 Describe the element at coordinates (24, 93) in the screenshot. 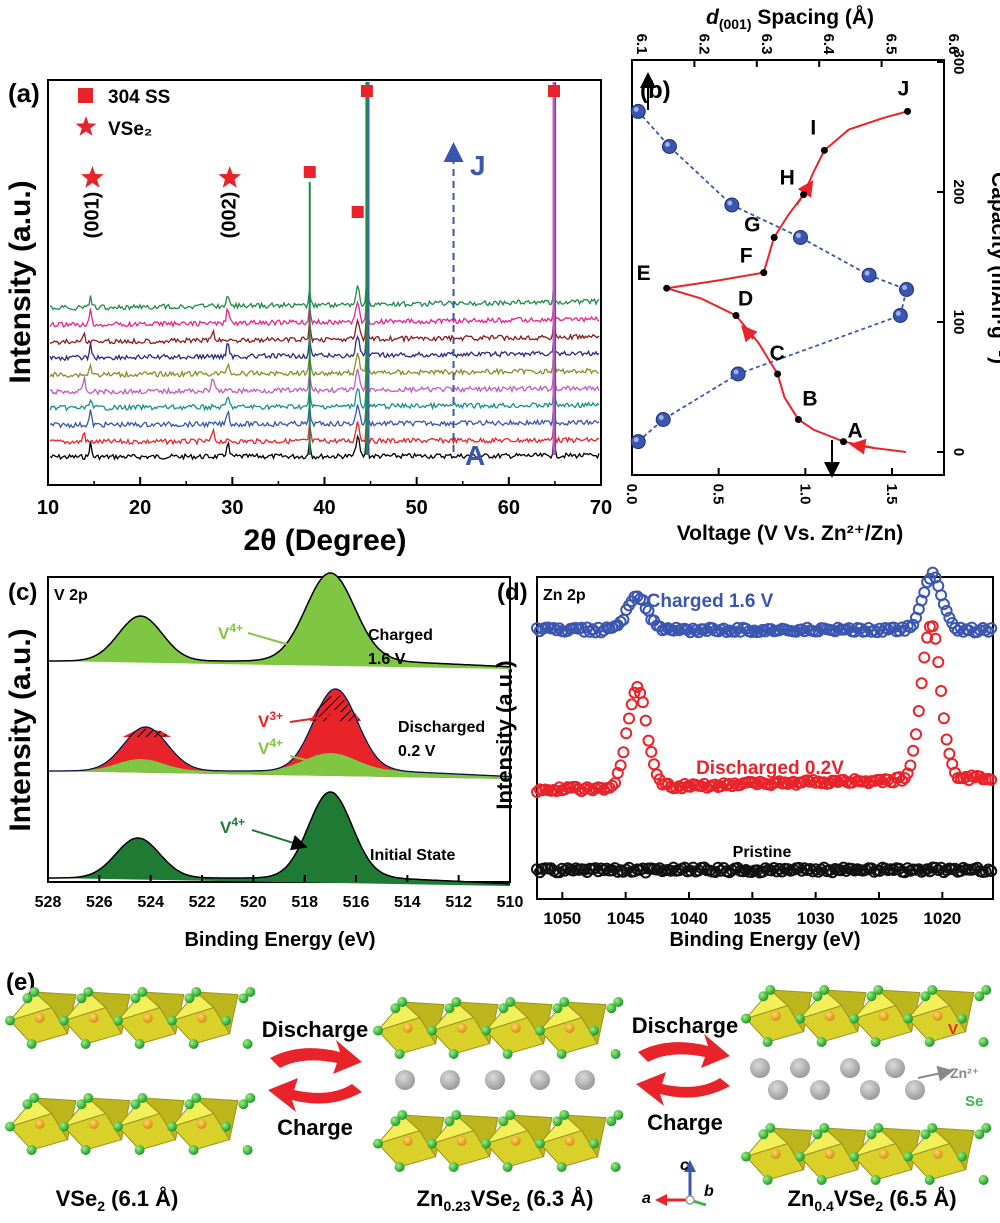

I see `panel-label-a: (a)` at that location.